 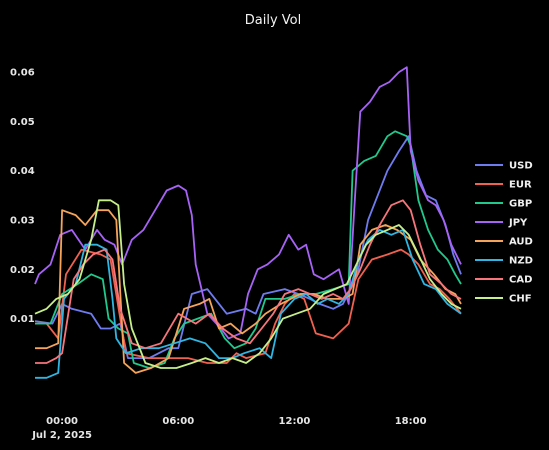 What do you see at coordinates (61, 435) in the screenshot?
I see `x-tick-sublabel: Jul 2, 2025` at bounding box center [61, 435].